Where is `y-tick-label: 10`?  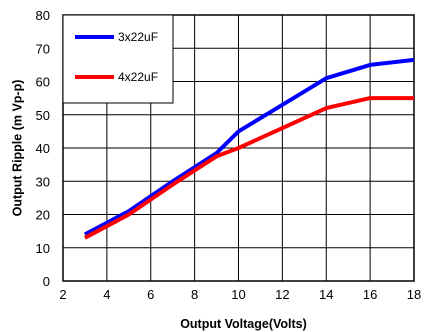 y-tick-label: 10 is located at coordinates (43, 248).